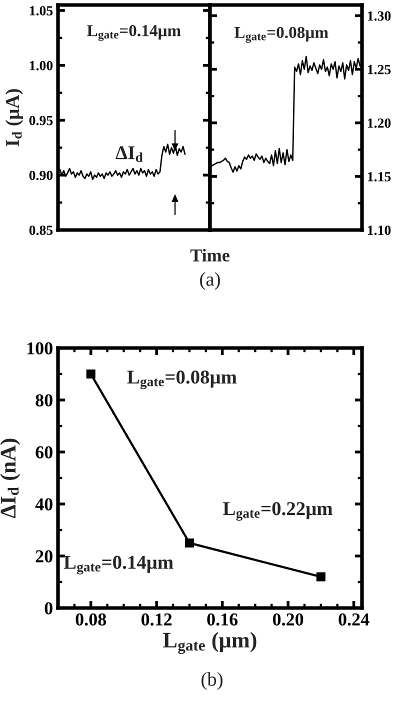 The height and width of the screenshot is (705, 404). Describe the element at coordinates (354, 619) in the screenshot. I see `x-tick-label: 0.24` at that location.